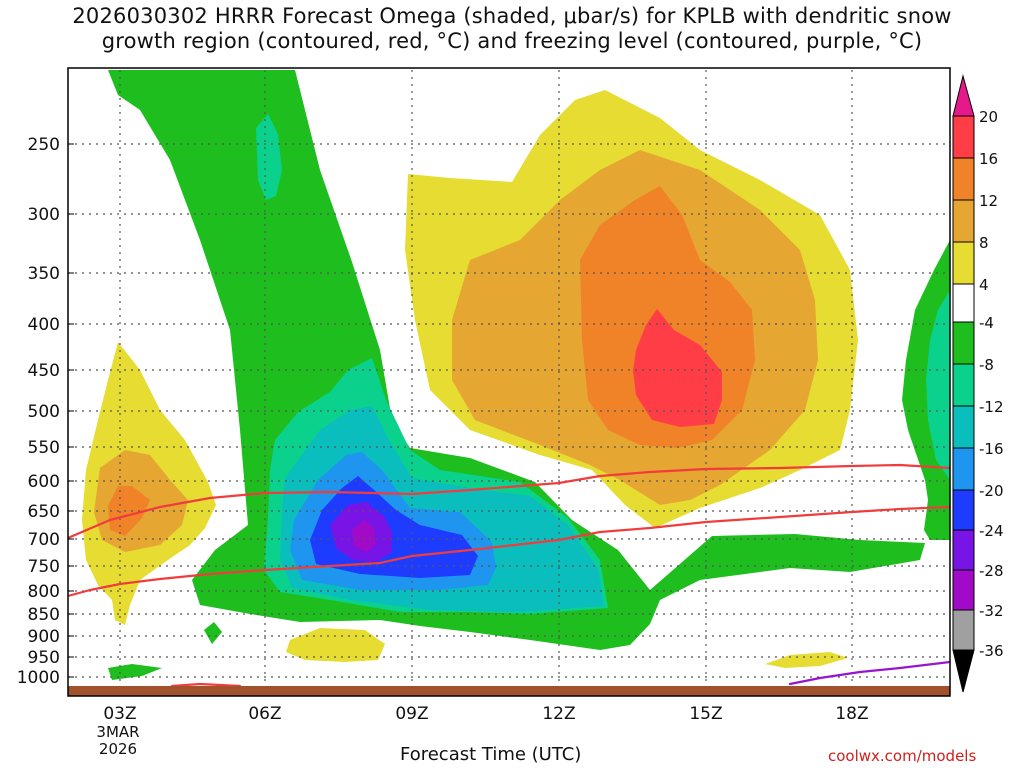 The height and width of the screenshot is (768, 1024). Describe the element at coordinates (482, 731) in the screenshot. I see `x-axis-labels: 03Z 06Z 09Z 12Z 15Z 18Z 3MAR 2026` at that location.